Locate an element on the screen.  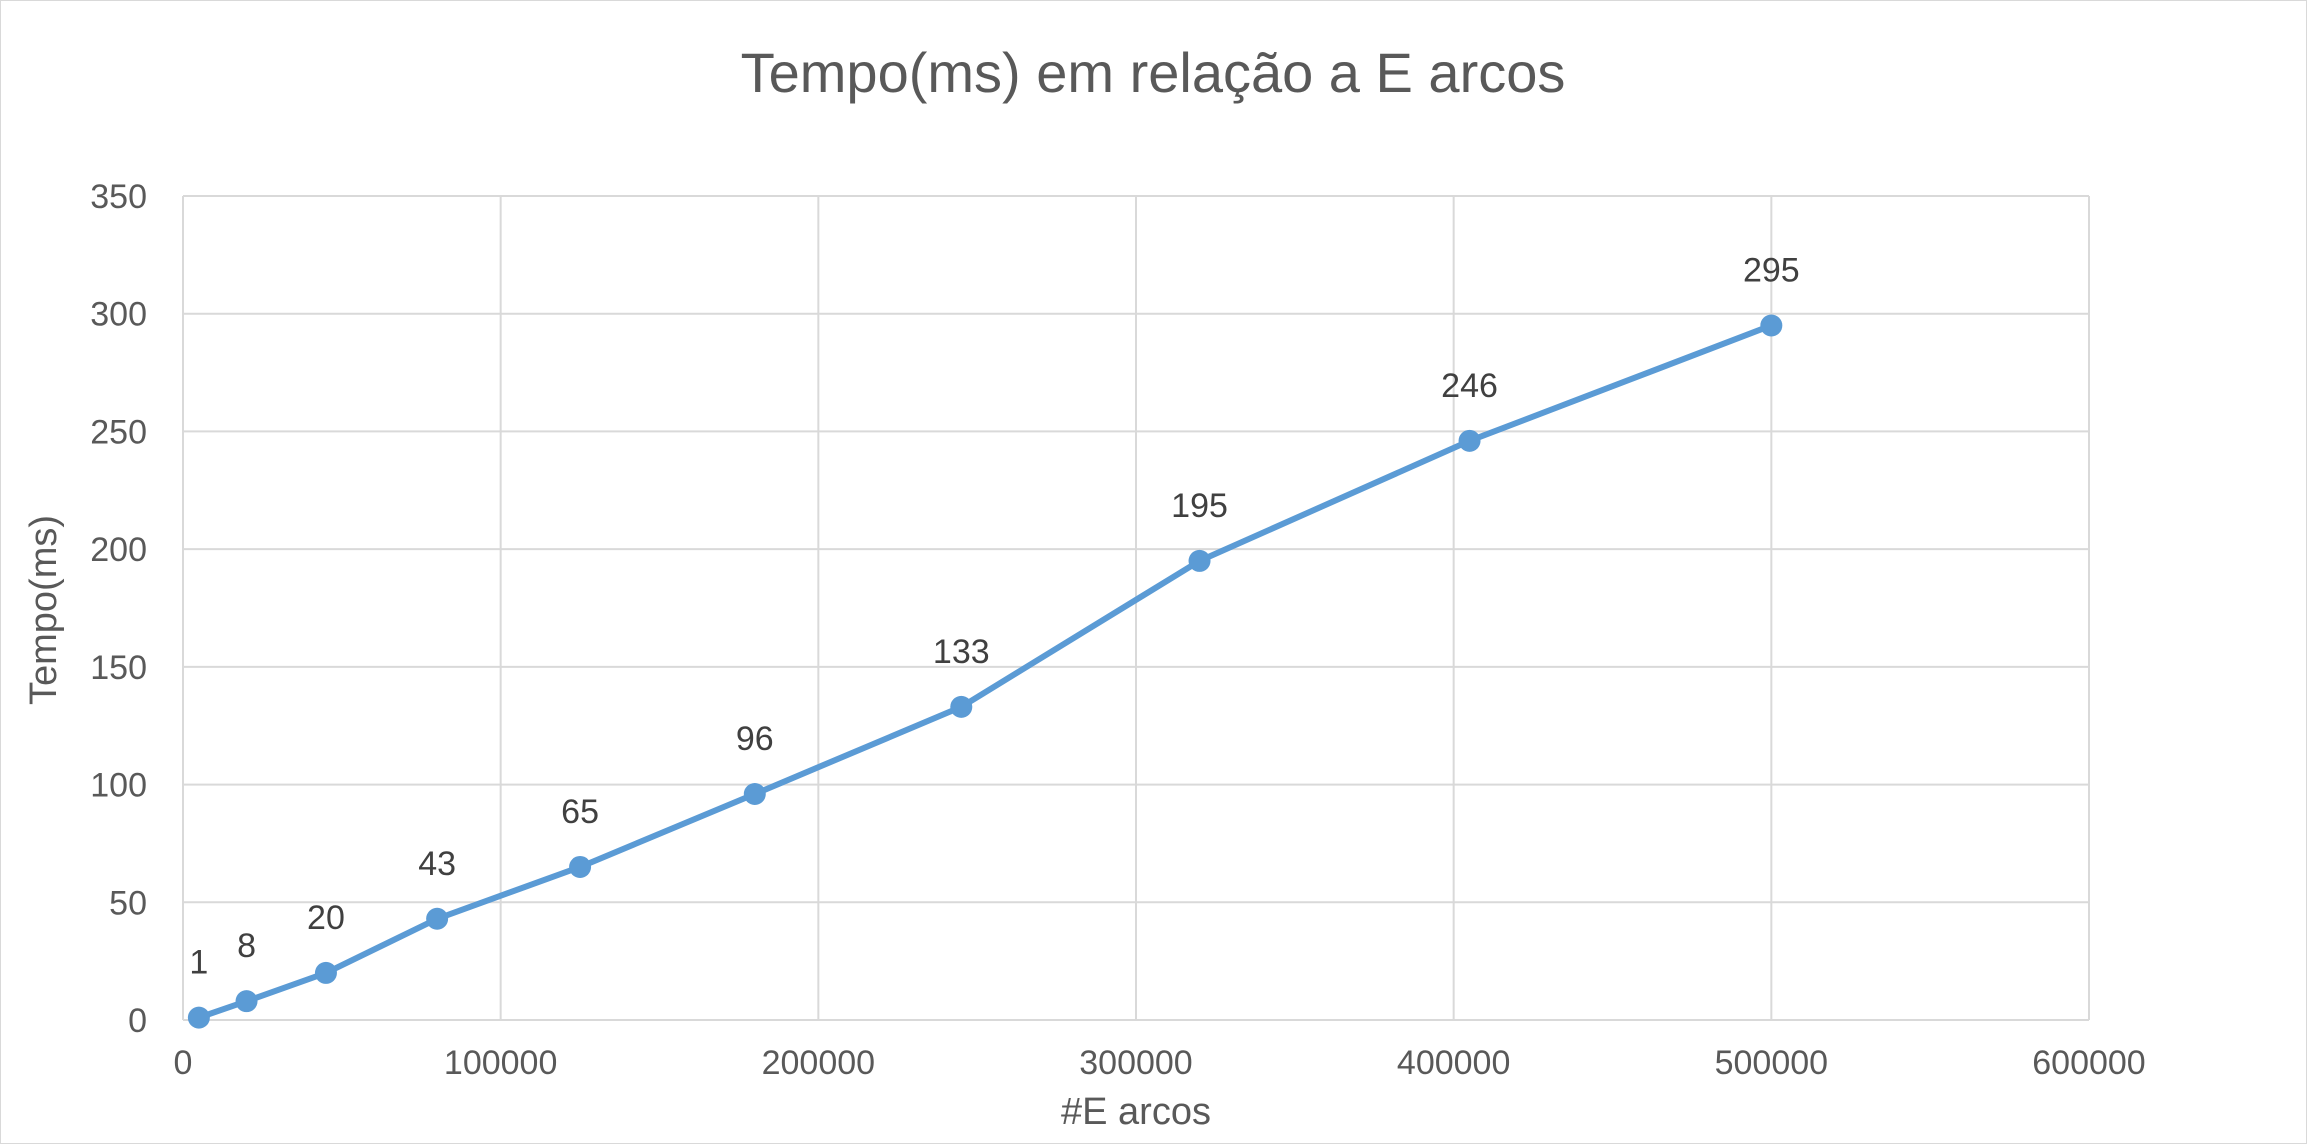
x-tick-labels: 0 100000 200000 300000 400000 500000 600000 is located at coordinates (1160, 1063).